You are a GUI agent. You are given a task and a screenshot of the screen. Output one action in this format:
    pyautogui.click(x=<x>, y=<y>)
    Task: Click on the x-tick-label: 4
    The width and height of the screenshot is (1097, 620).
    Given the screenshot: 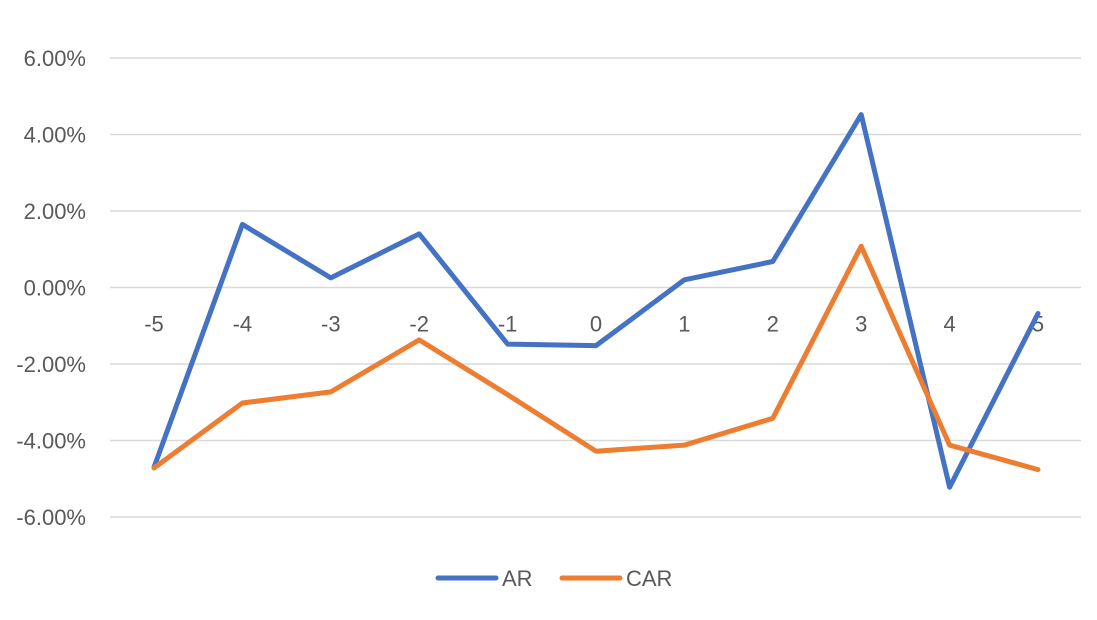 What is the action you would take?
    pyautogui.click(x=949, y=324)
    